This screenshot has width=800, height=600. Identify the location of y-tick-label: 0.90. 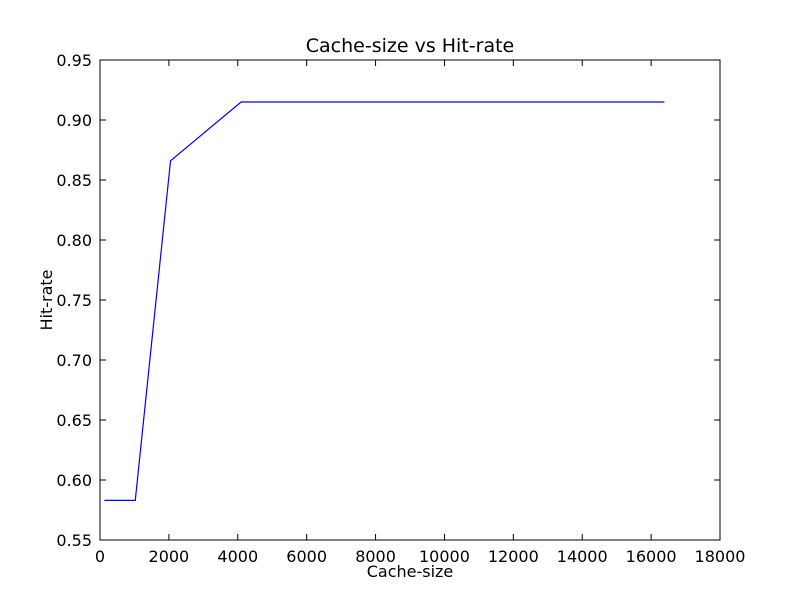
(74, 120).